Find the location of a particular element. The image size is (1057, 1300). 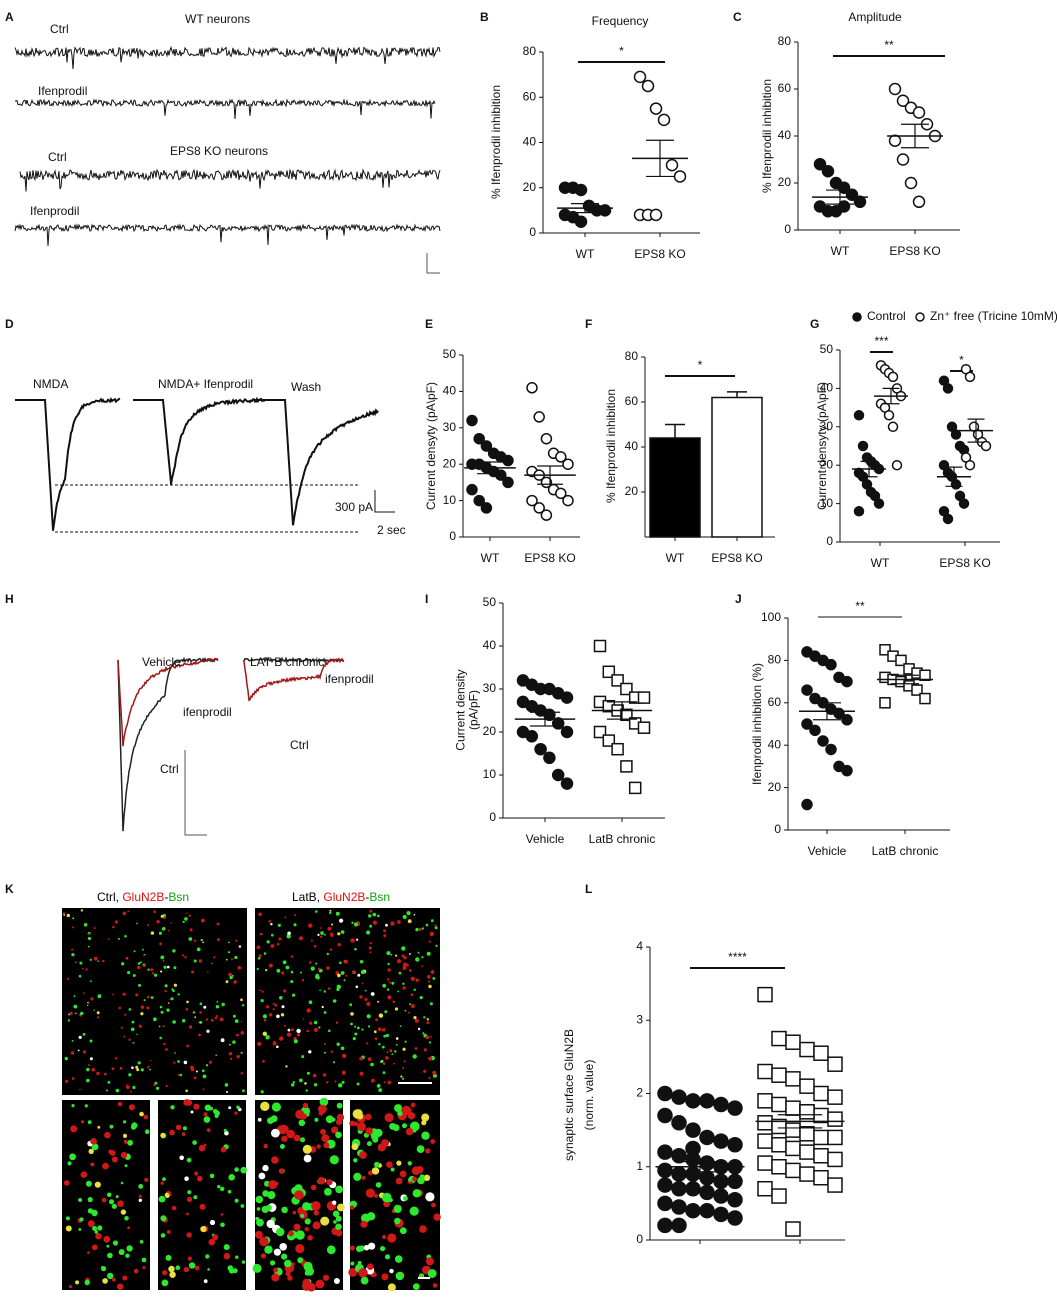

title-part: - is located at coordinates (166, 897).